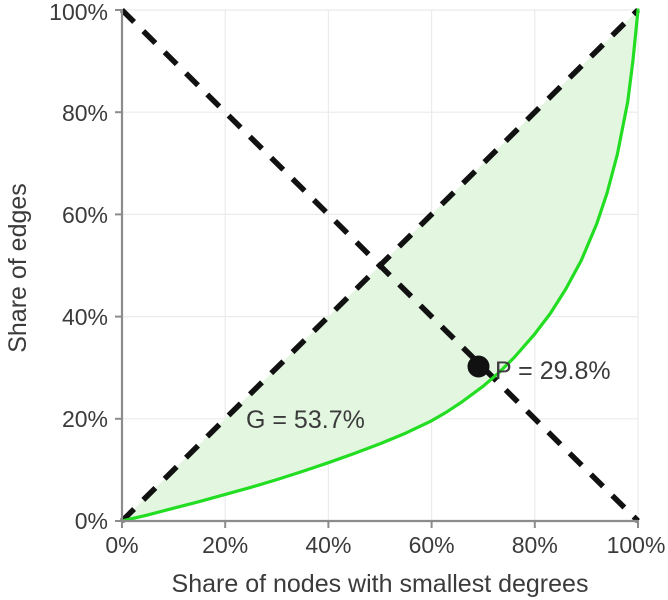  What do you see at coordinates (78, 12) in the screenshot?
I see `y-tick-label-100: 100%` at bounding box center [78, 12].